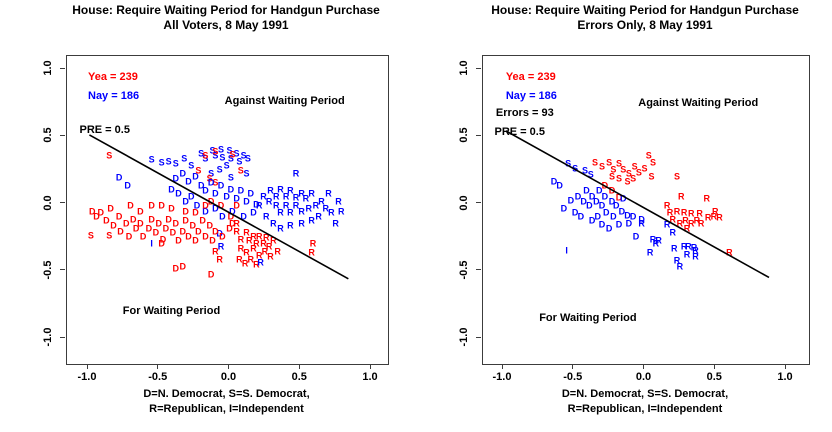  Describe the element at coordinates (299, 377) in the screenshot. I see `x-tick-label: 0.5` at that location.